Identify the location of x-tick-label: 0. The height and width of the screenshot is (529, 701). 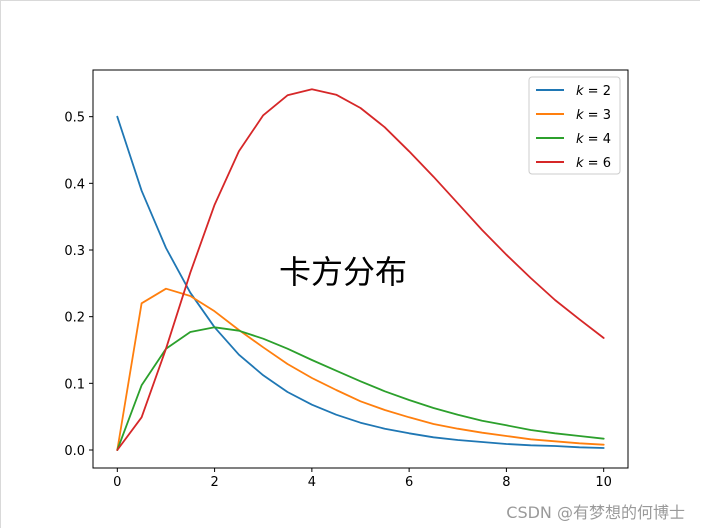
(117, 482).